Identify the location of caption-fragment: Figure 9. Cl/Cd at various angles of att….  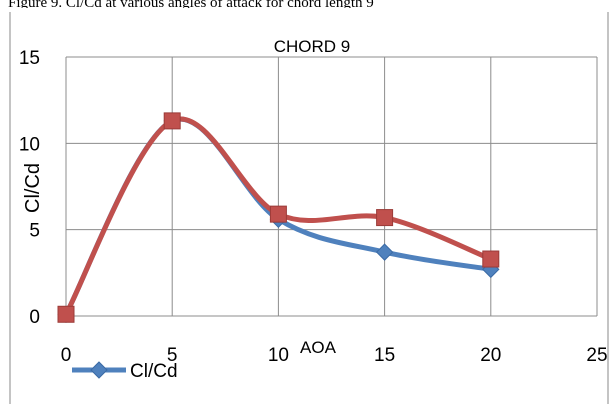
(191, 4).